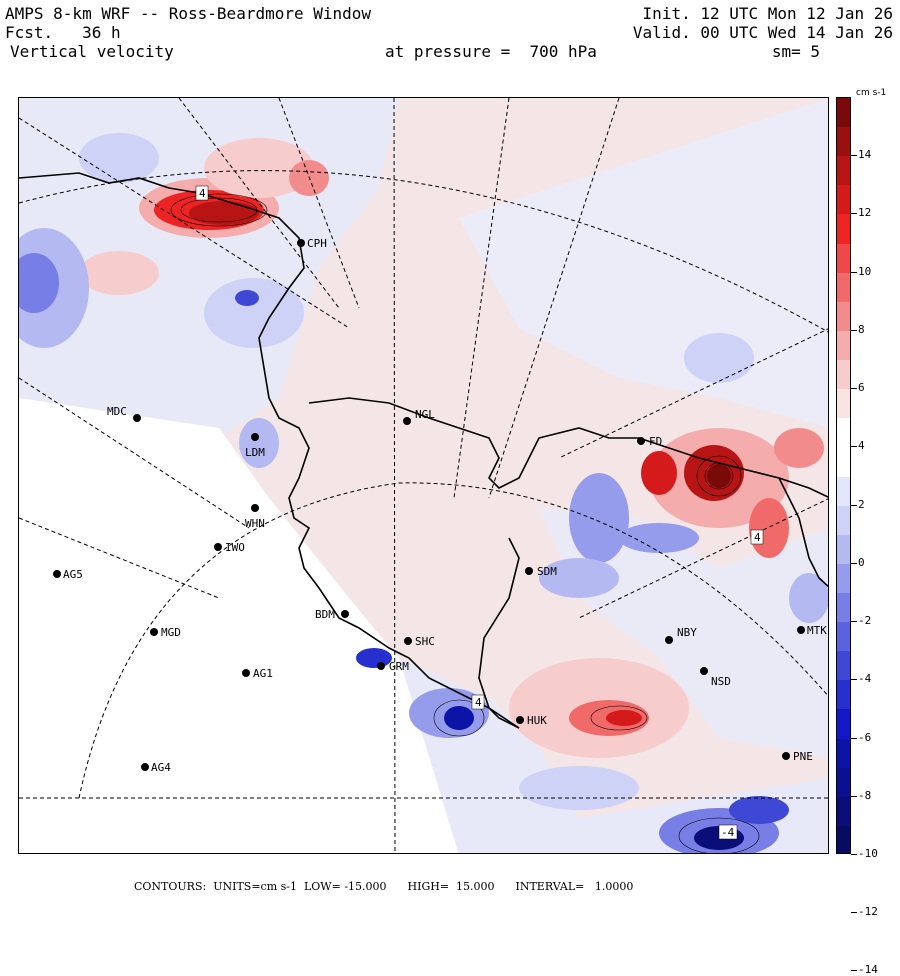 This screenshot has width=900, height=976. I want to click on svg-text: AG5, so click(73, 574).